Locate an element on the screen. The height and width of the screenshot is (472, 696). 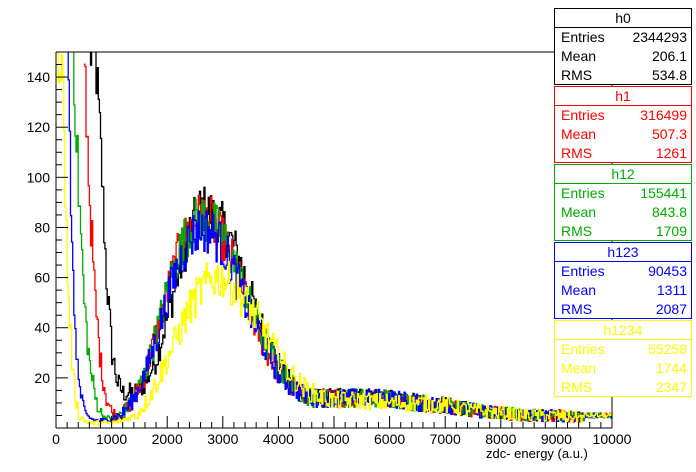
statbox-row-mean: Mean 843.8 is located at coordinates (623, 212).